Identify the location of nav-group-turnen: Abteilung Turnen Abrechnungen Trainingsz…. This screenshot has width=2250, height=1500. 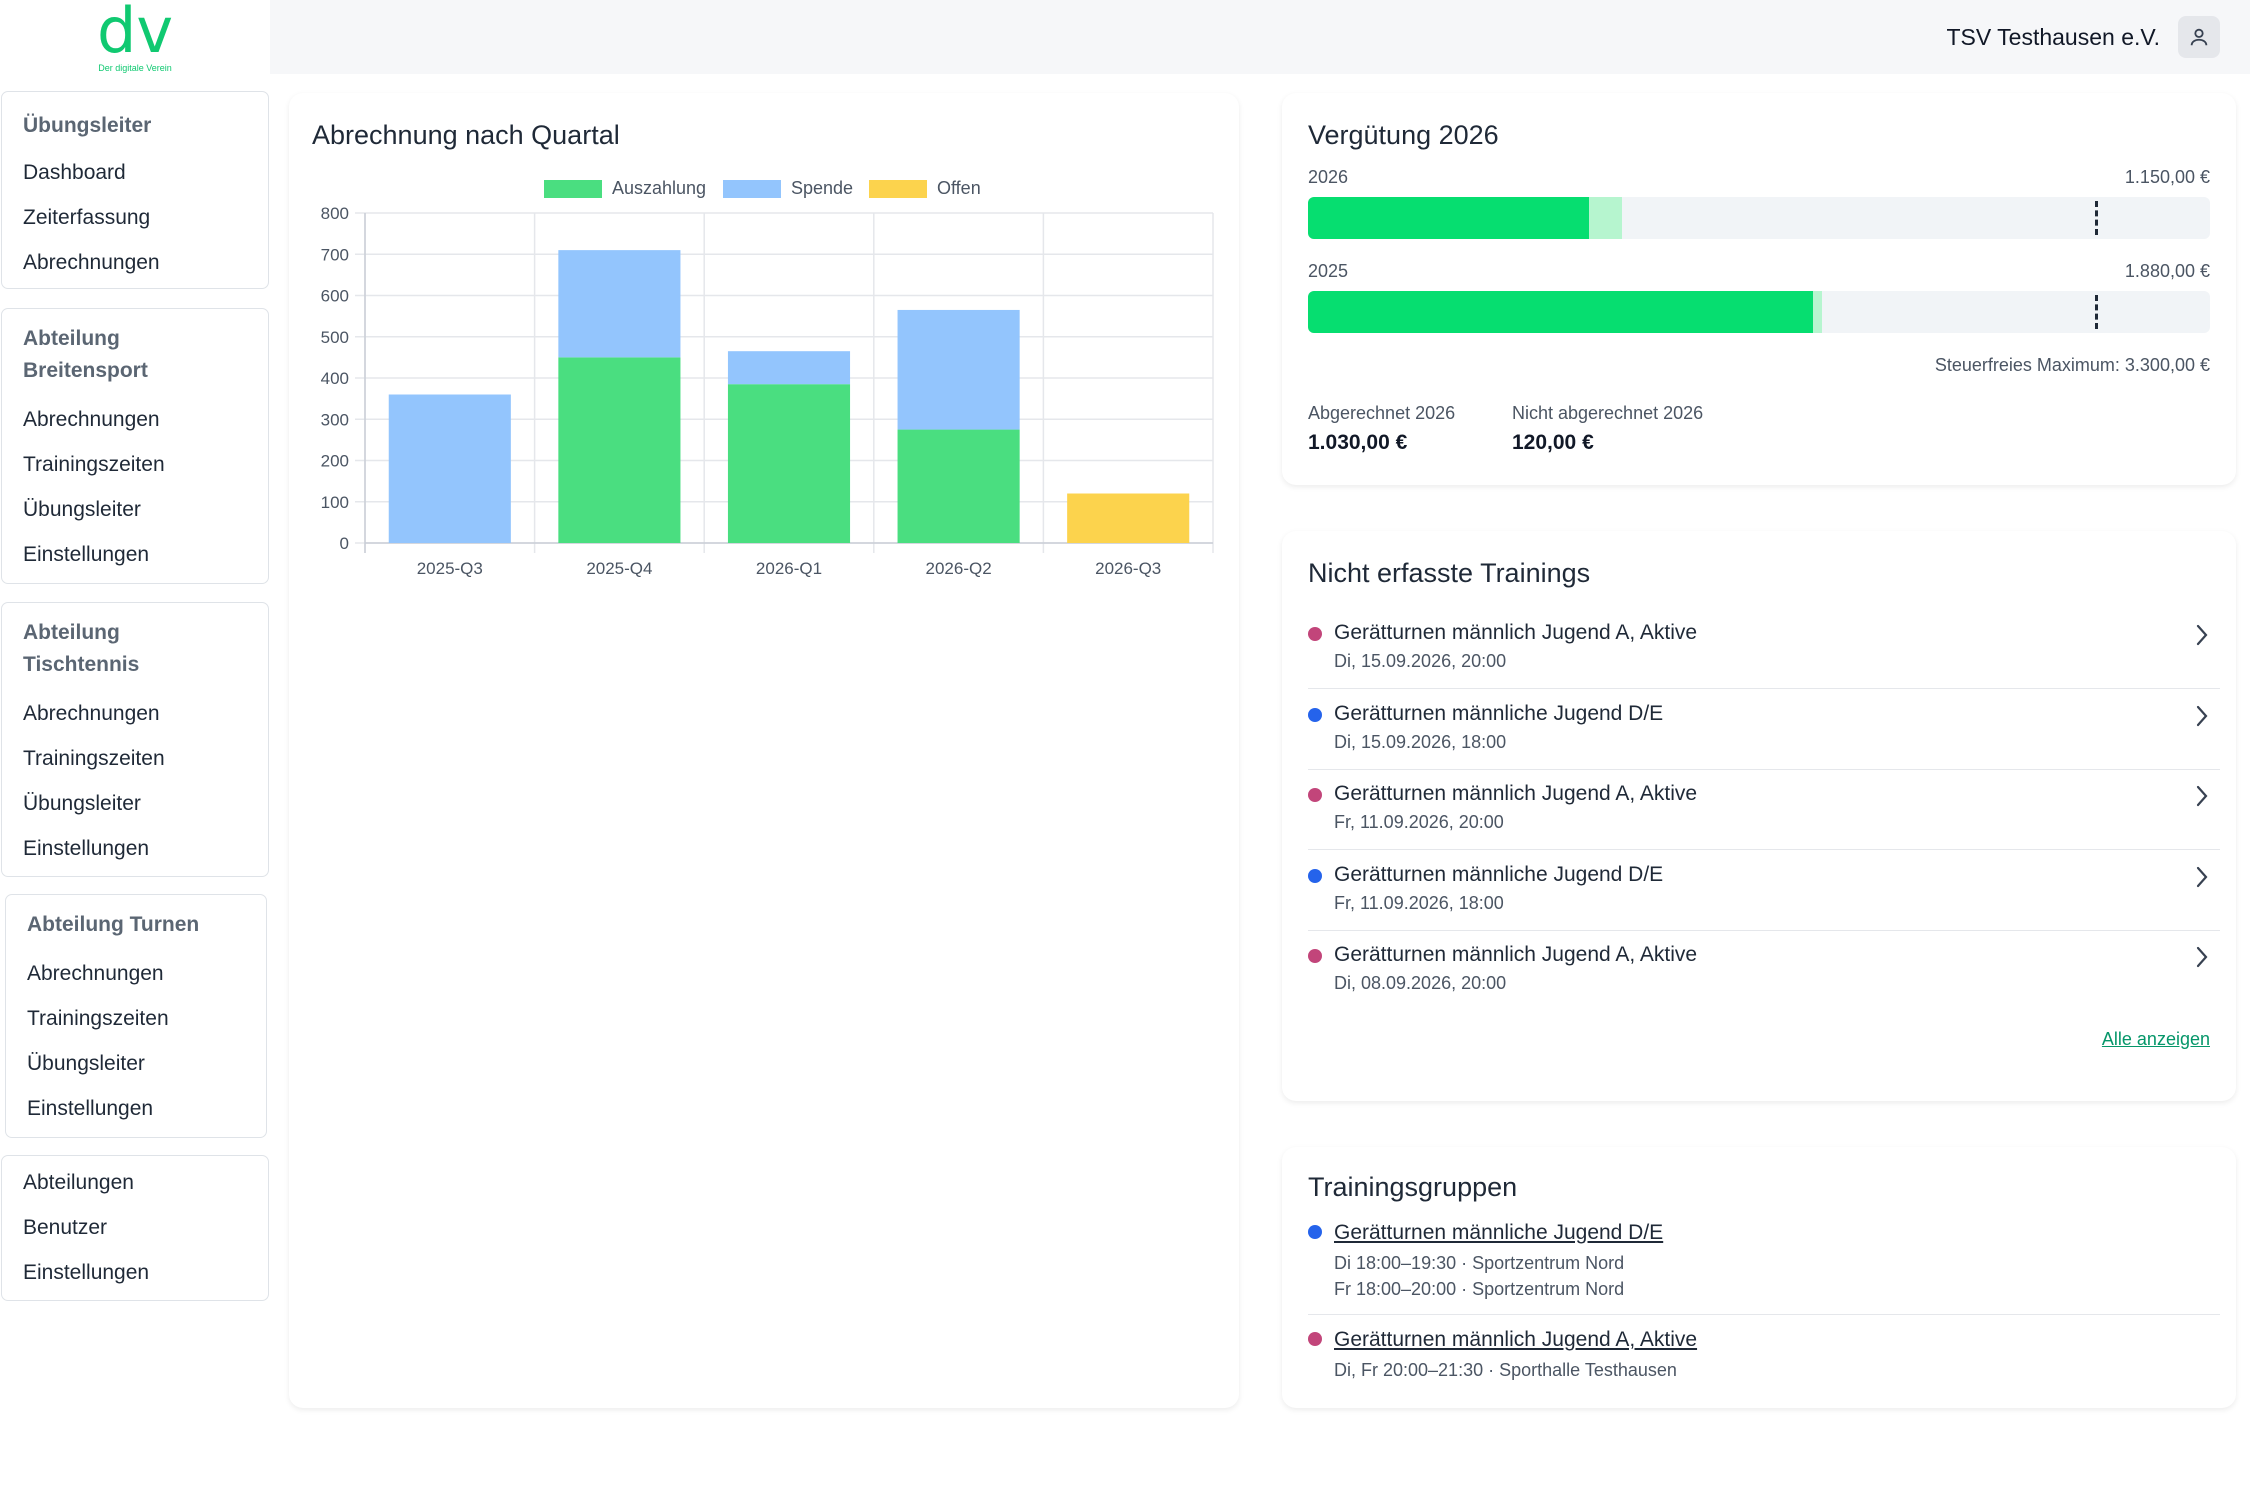
(136, 1016).